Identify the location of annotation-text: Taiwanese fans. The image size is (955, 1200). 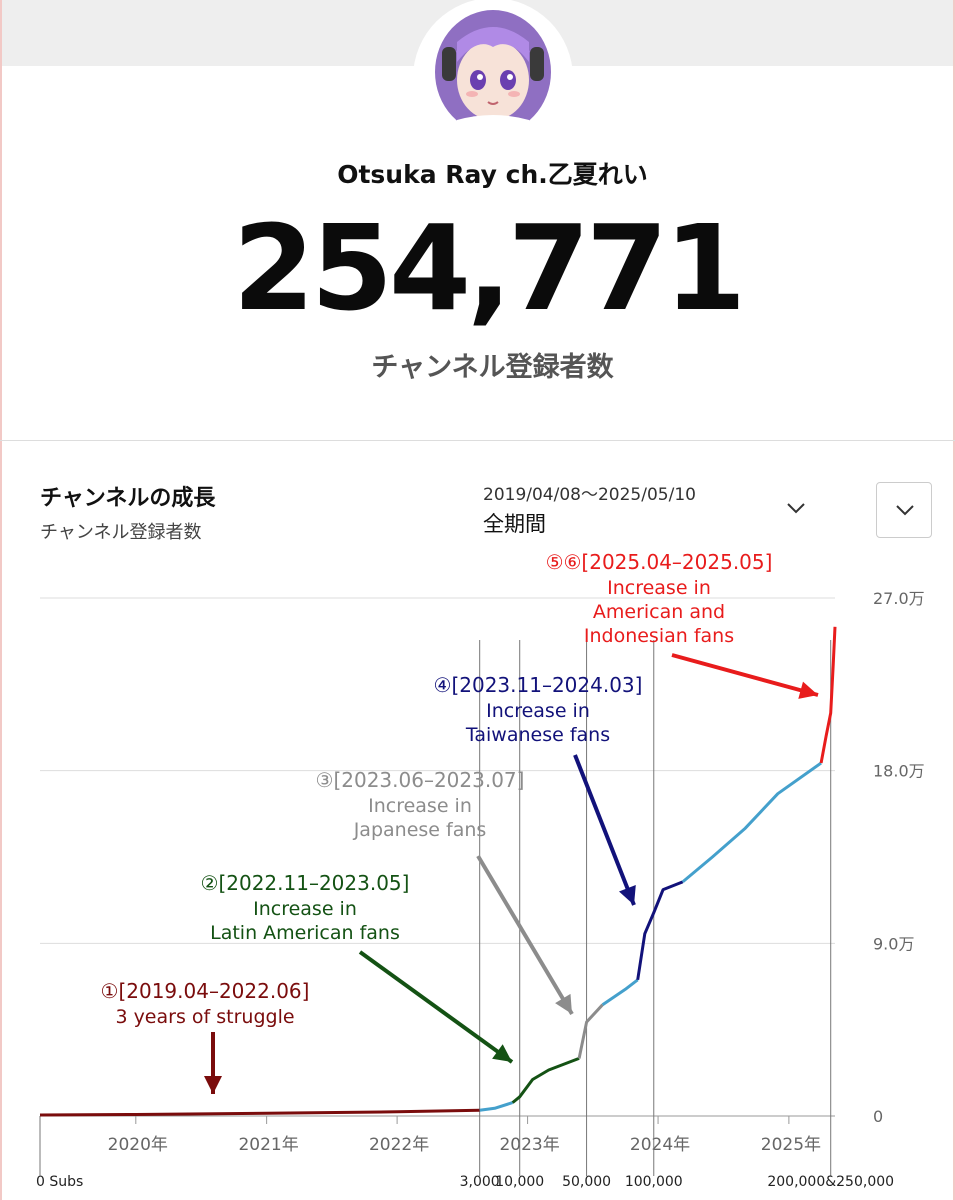
(537, 735).